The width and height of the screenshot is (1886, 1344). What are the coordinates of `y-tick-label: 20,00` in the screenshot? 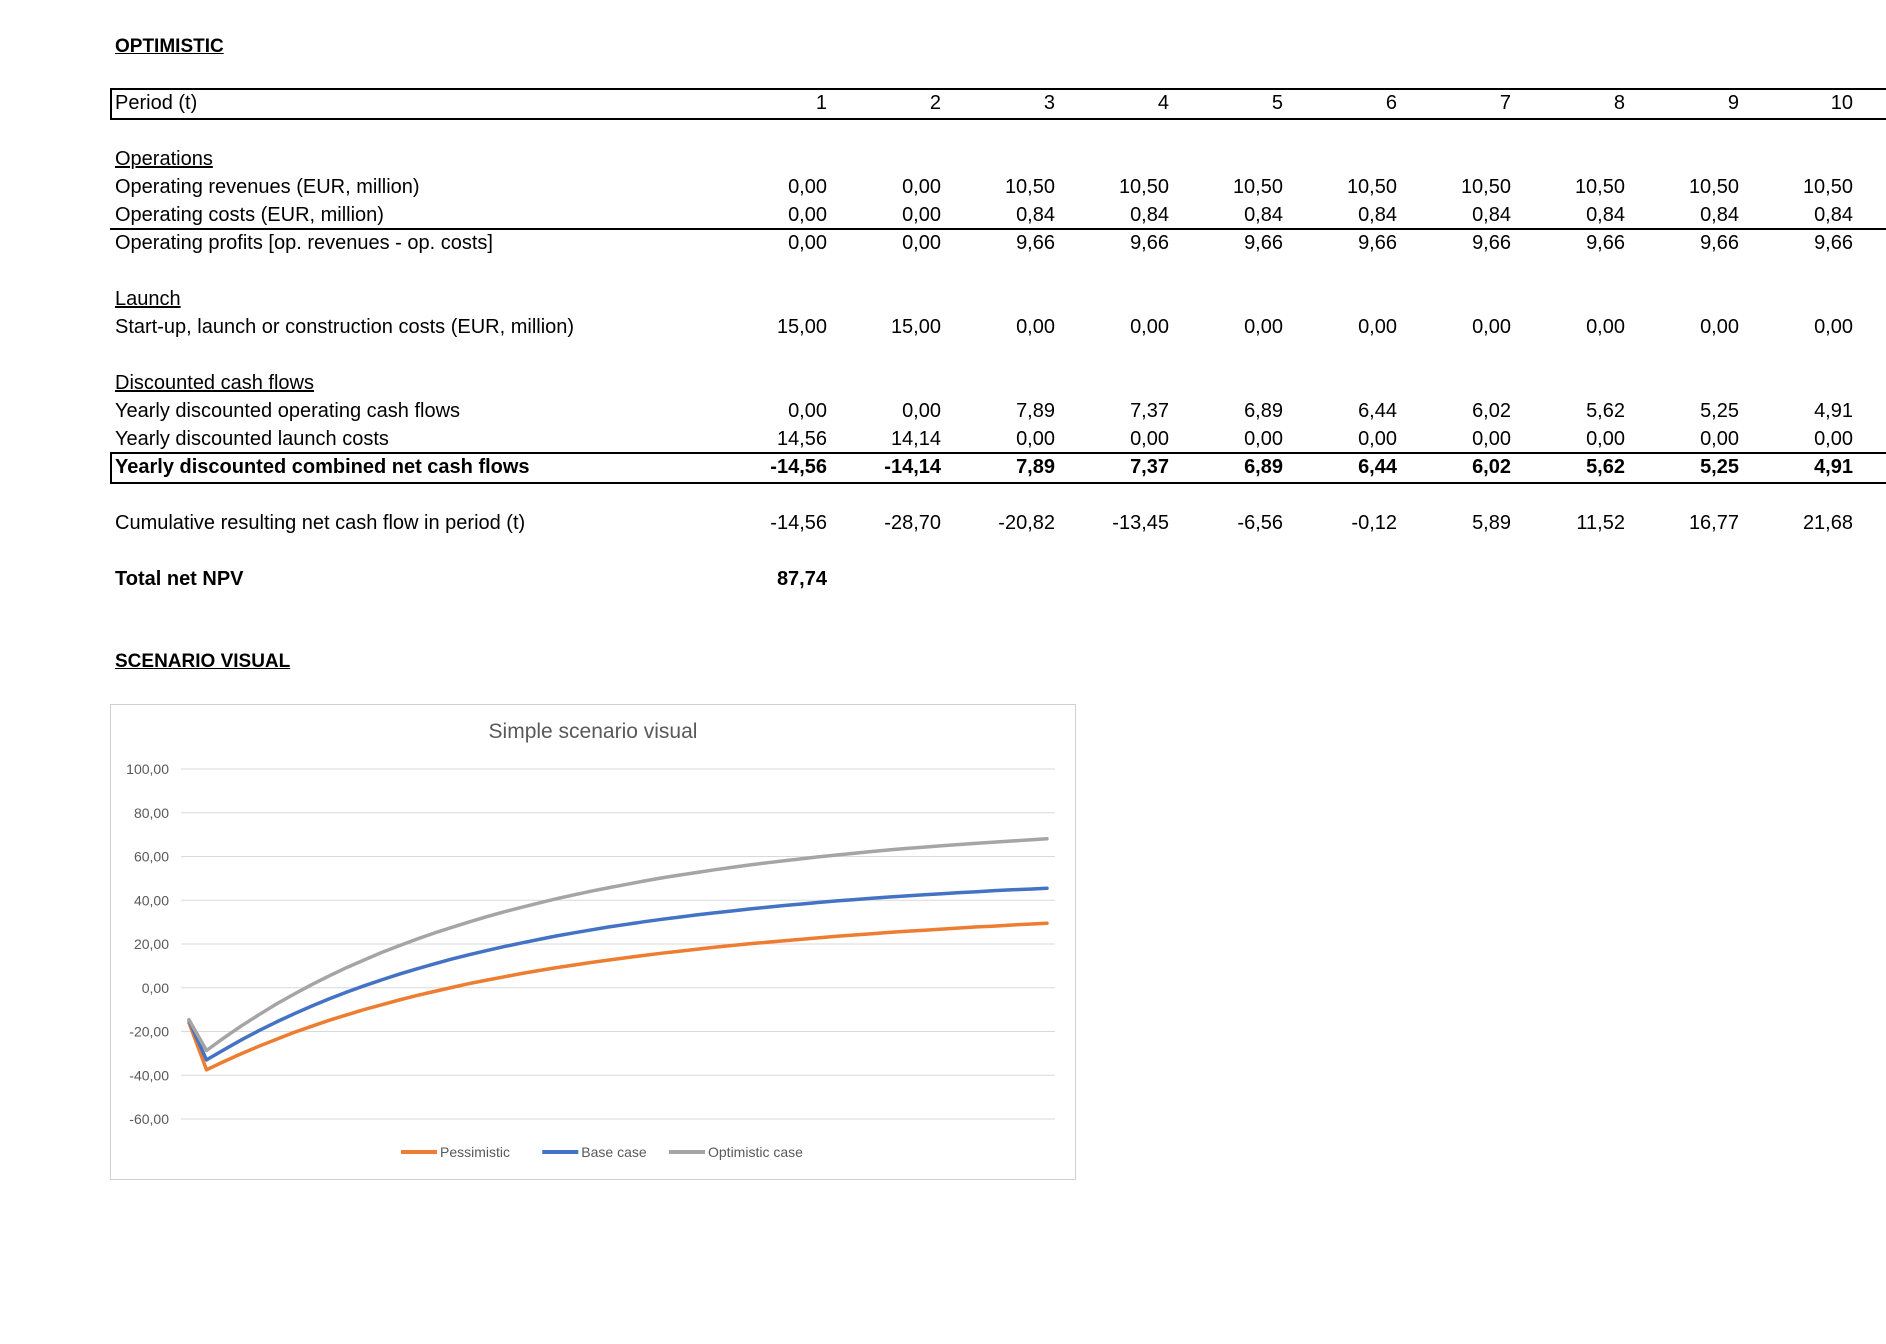 It's located at (151, 944).